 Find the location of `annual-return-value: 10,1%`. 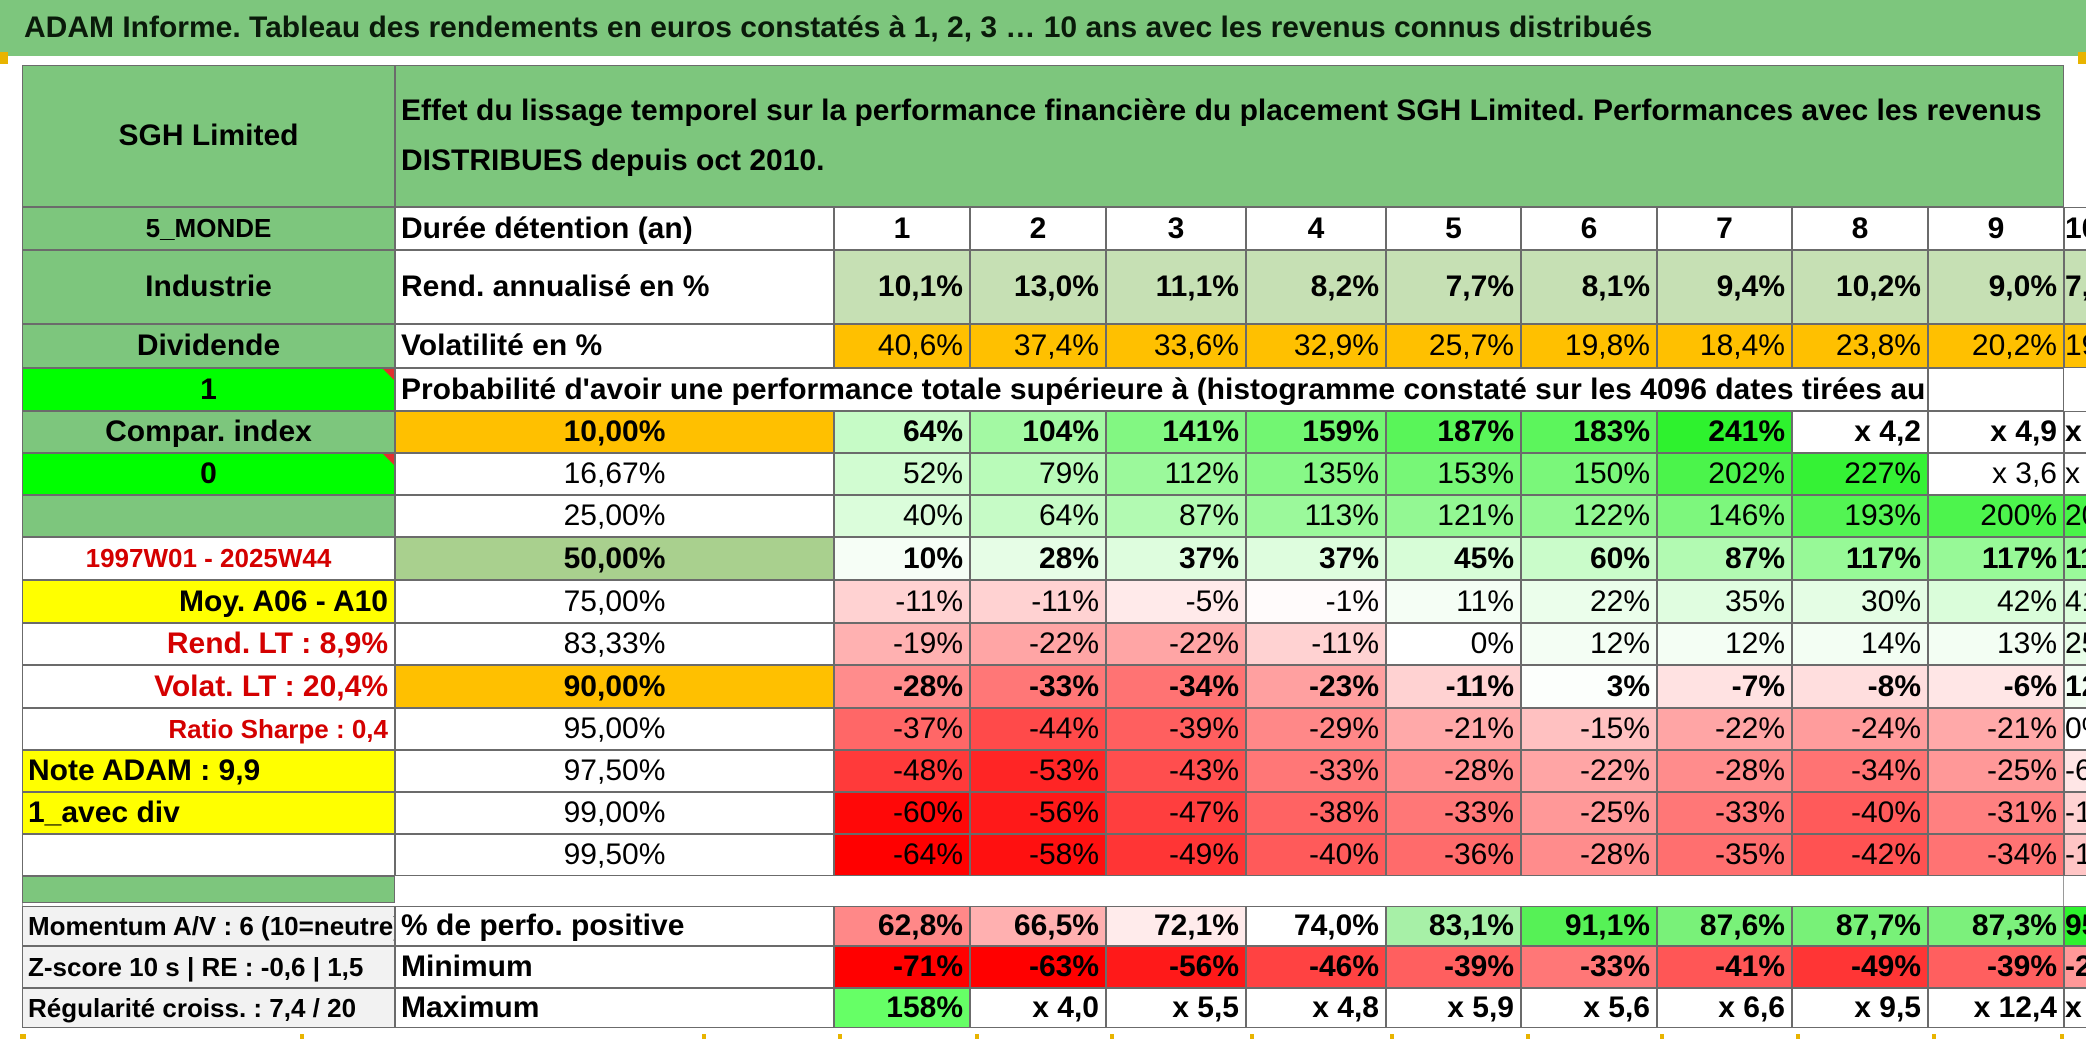

annual-return-value: 10,1% is located at coordinates (902, 287).